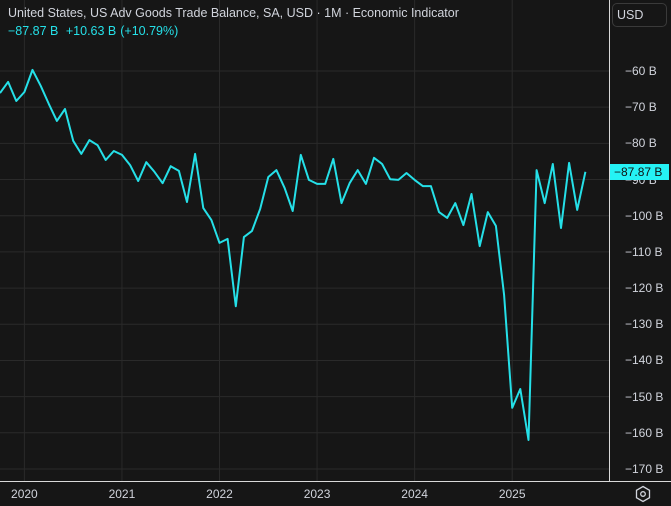 The width and height of the screenshot is (671, 506). Describe the element at coordinates (644, 468) in the screenshot. I see `y-tick-label: −170 B` at that location.